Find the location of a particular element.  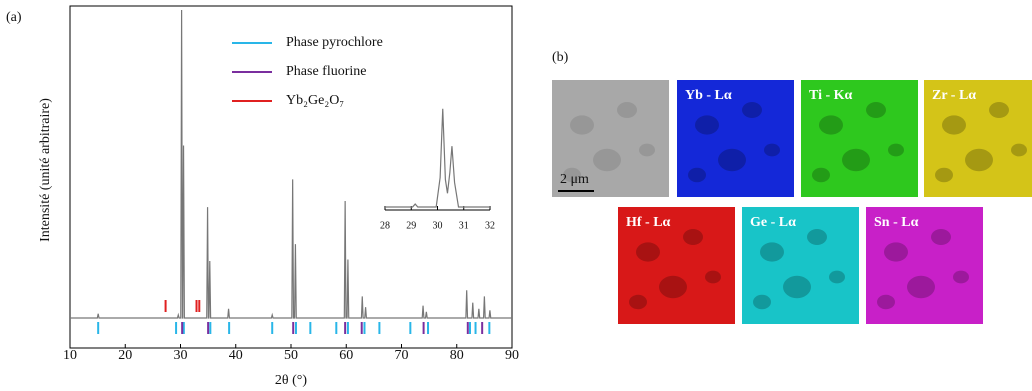

panel-label: (b) is located at coordinates (560, 57).